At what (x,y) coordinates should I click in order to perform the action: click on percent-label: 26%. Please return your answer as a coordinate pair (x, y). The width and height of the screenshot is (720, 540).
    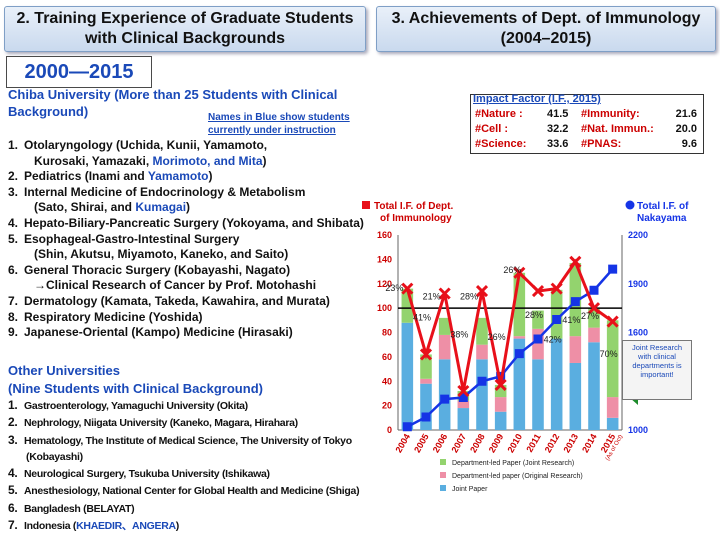
    Looking at the image, I should click on (497, 337).